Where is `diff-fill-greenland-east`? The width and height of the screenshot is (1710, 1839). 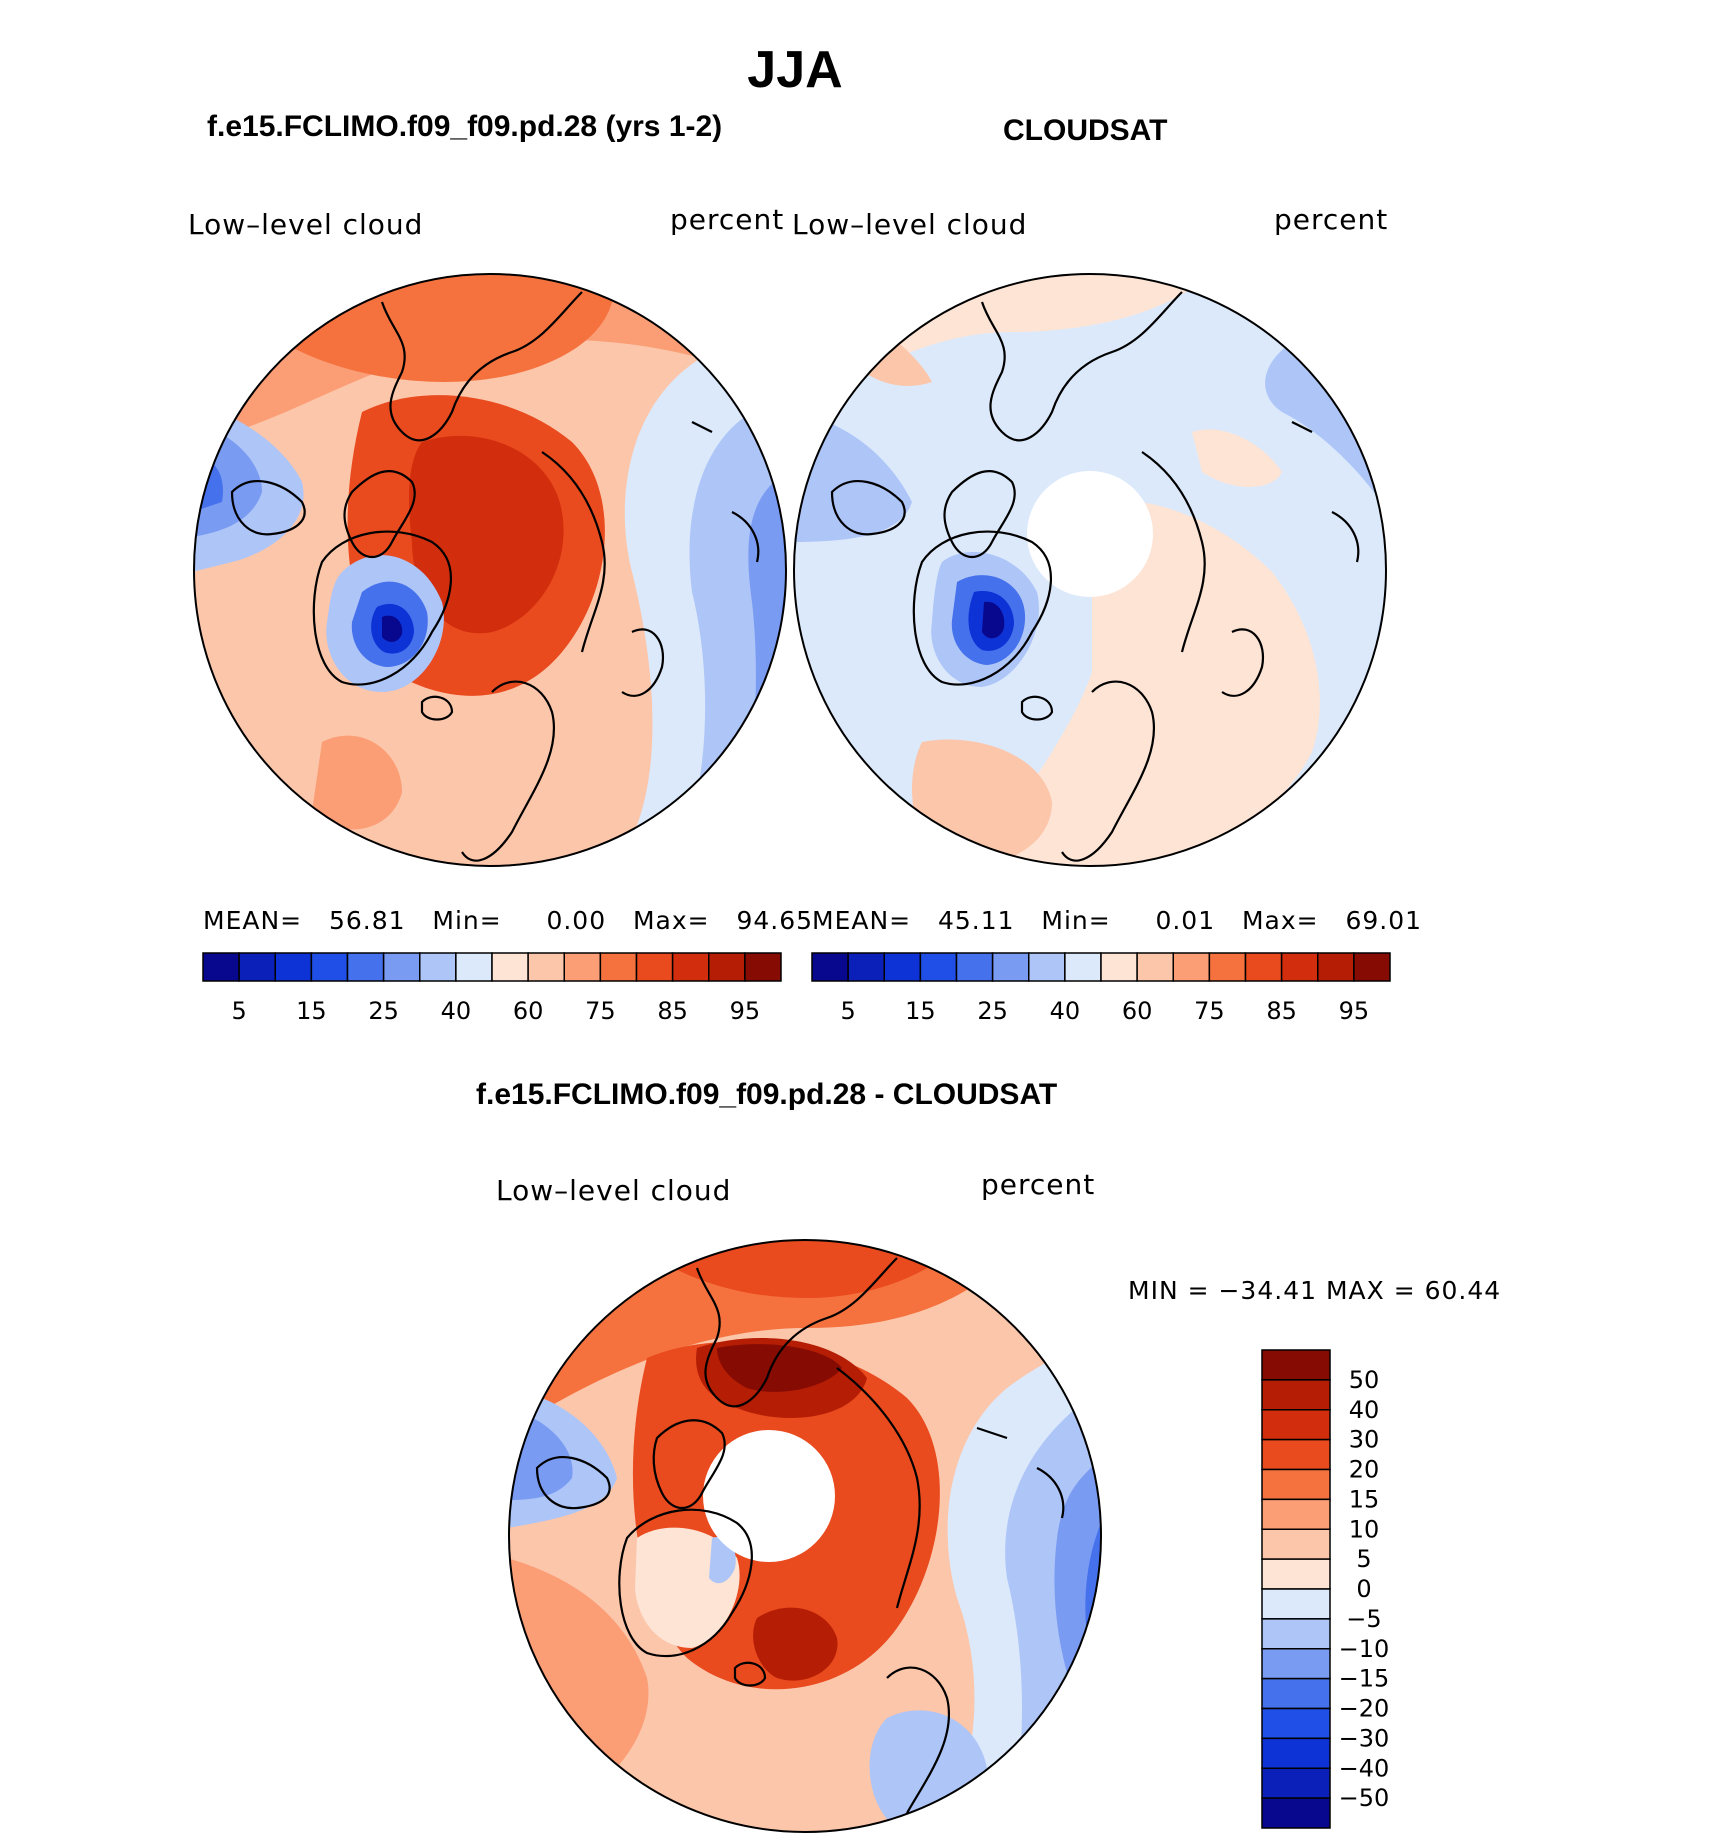 diff-fill-greenland-east is located at coordinates (795, 1644).